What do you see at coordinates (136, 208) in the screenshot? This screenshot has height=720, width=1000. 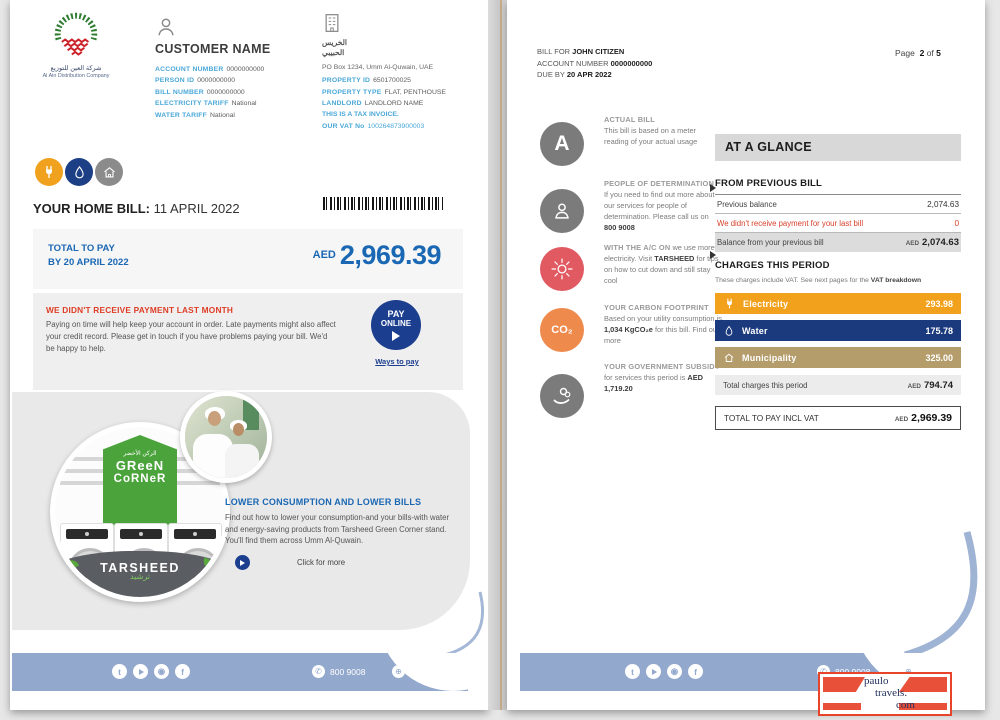 I see `home-bill-title: YOUR HOME BILL: 11 APRIL 2022` at bounding box center [136, 208].